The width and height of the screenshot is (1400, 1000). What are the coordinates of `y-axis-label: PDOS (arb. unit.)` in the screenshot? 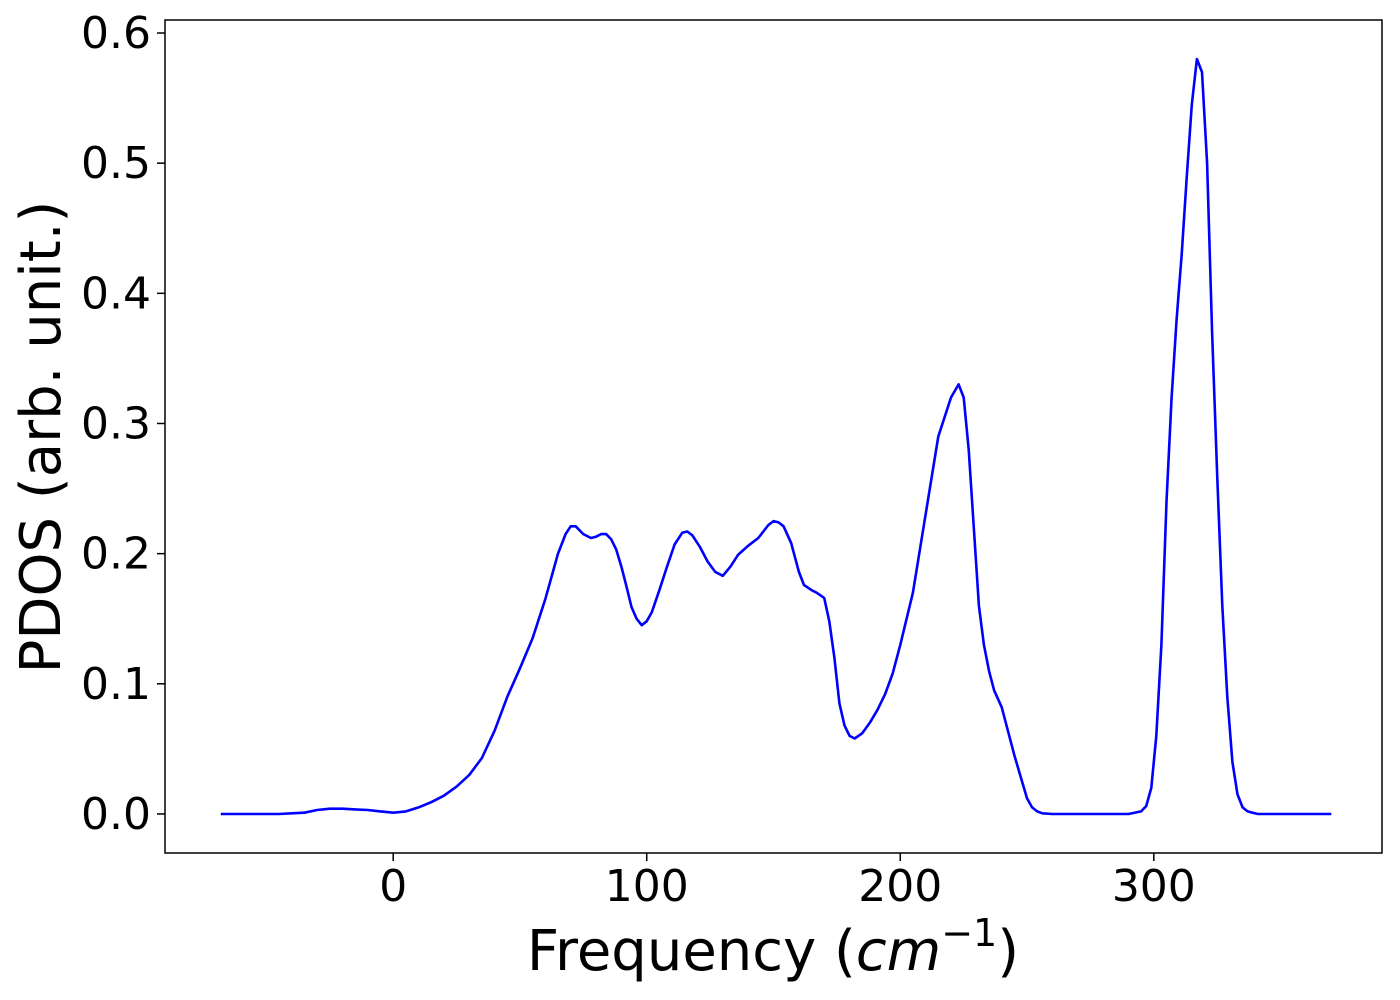 It's located at (41, 437).